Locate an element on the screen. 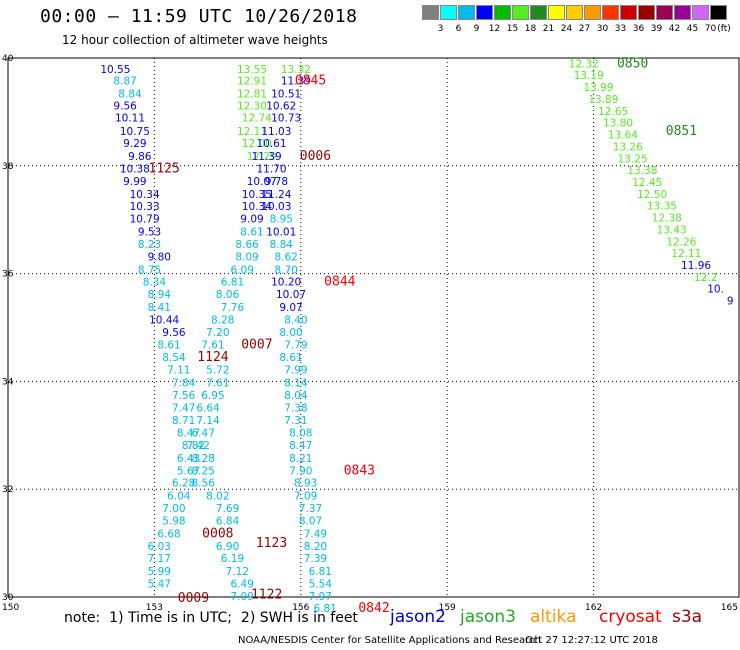  wave-height-label: 7.14 is located at coordinates (208, 421).